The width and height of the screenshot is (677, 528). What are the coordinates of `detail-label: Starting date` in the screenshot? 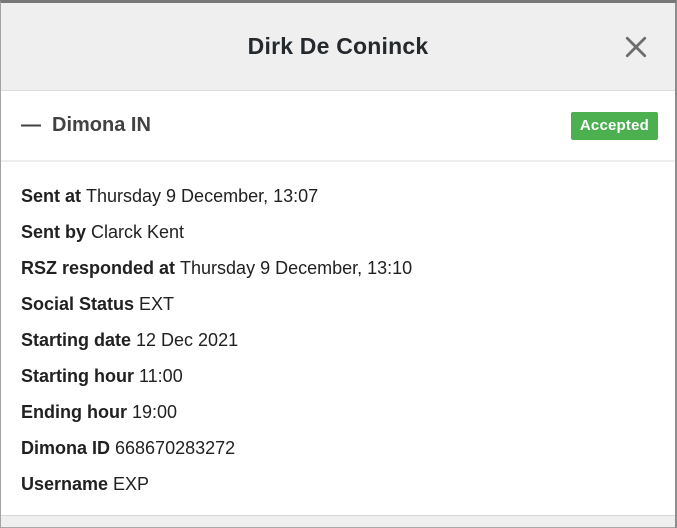 It's located at (76, 340).